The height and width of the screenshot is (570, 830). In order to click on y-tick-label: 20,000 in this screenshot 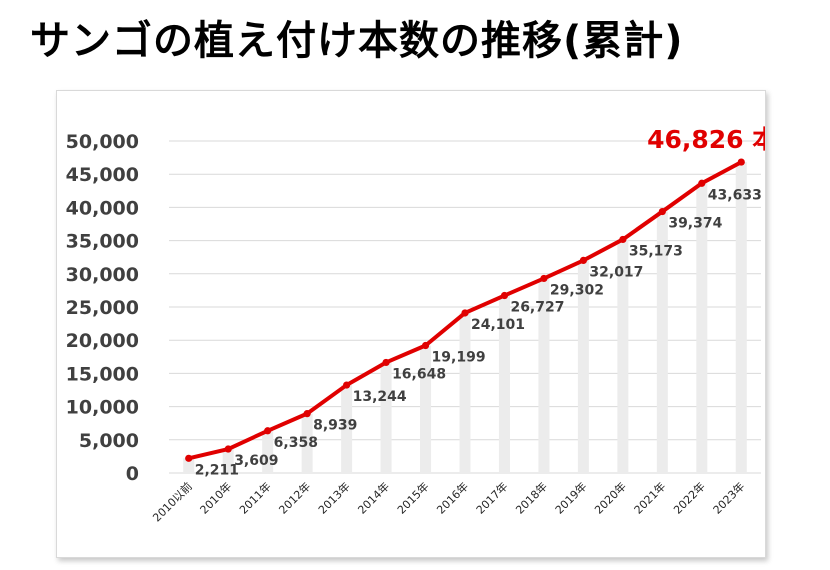, I will do `click(102, 341)`.